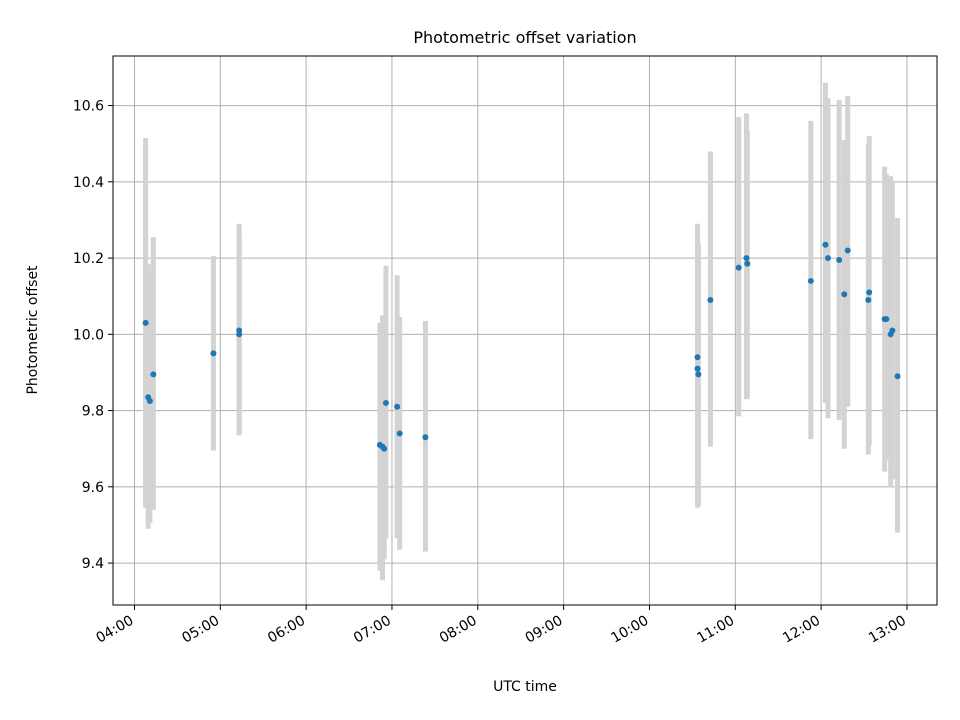  Describe the element at coordinates (93, 488) in the screenshot. I see `y-tick-label: 9.6` at that location.